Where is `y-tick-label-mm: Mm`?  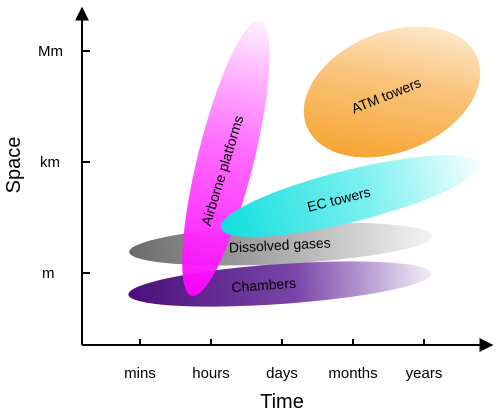 y-tick-label-mm: Mm is located at coordinates (50, 51).